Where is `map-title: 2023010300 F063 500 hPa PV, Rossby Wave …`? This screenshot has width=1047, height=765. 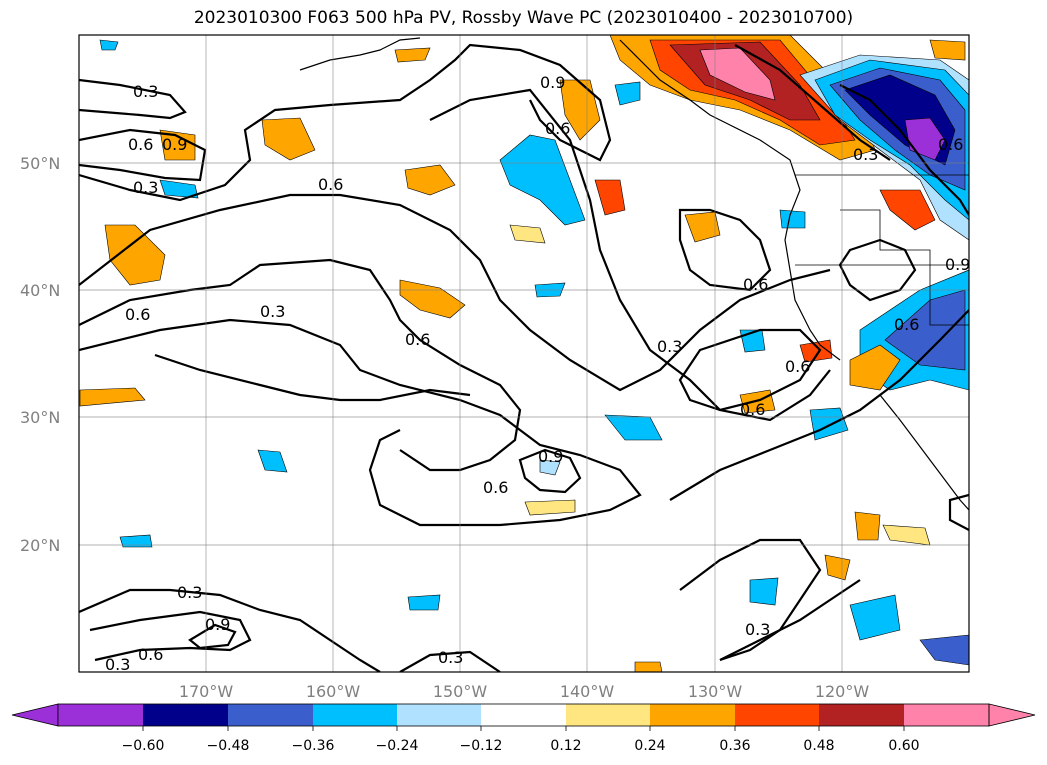 map-title: 2023010300 F063 500 hPa PV, Rossby Wave … is located at coordinates (523, 18).